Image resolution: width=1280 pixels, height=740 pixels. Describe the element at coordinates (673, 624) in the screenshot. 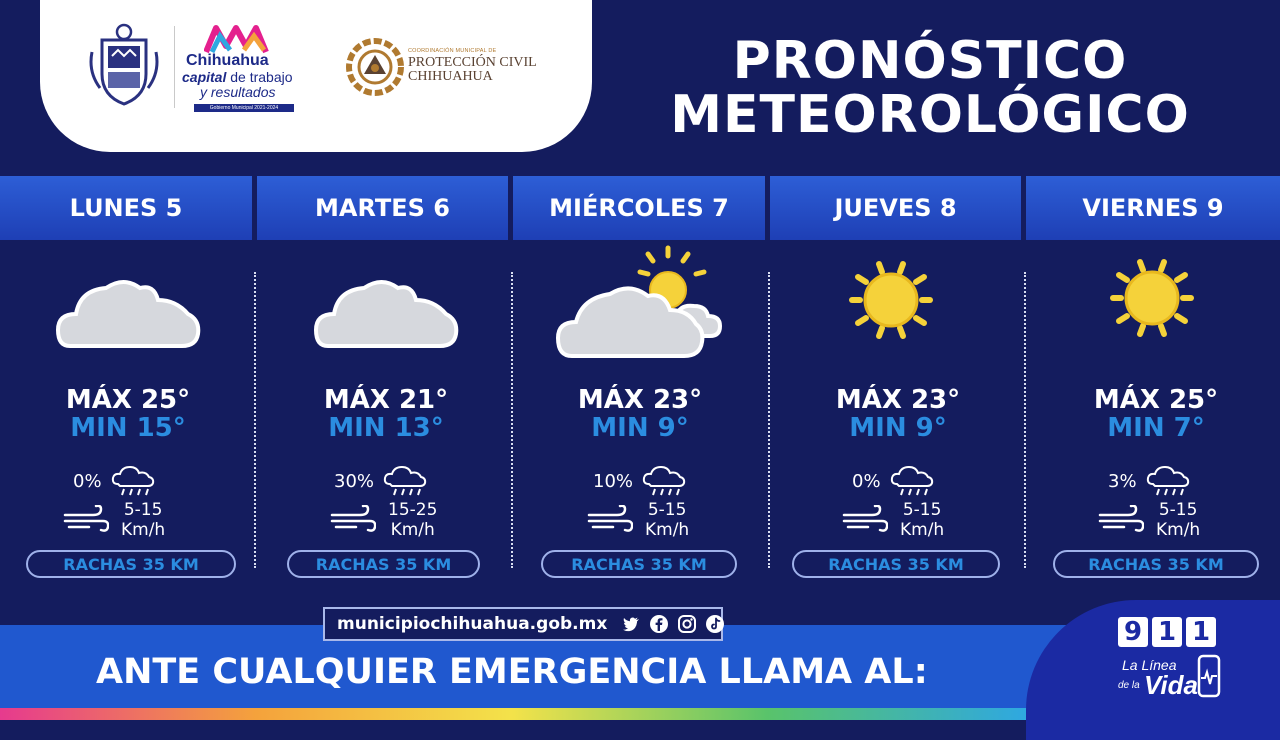

I see `social-icons` at that location.